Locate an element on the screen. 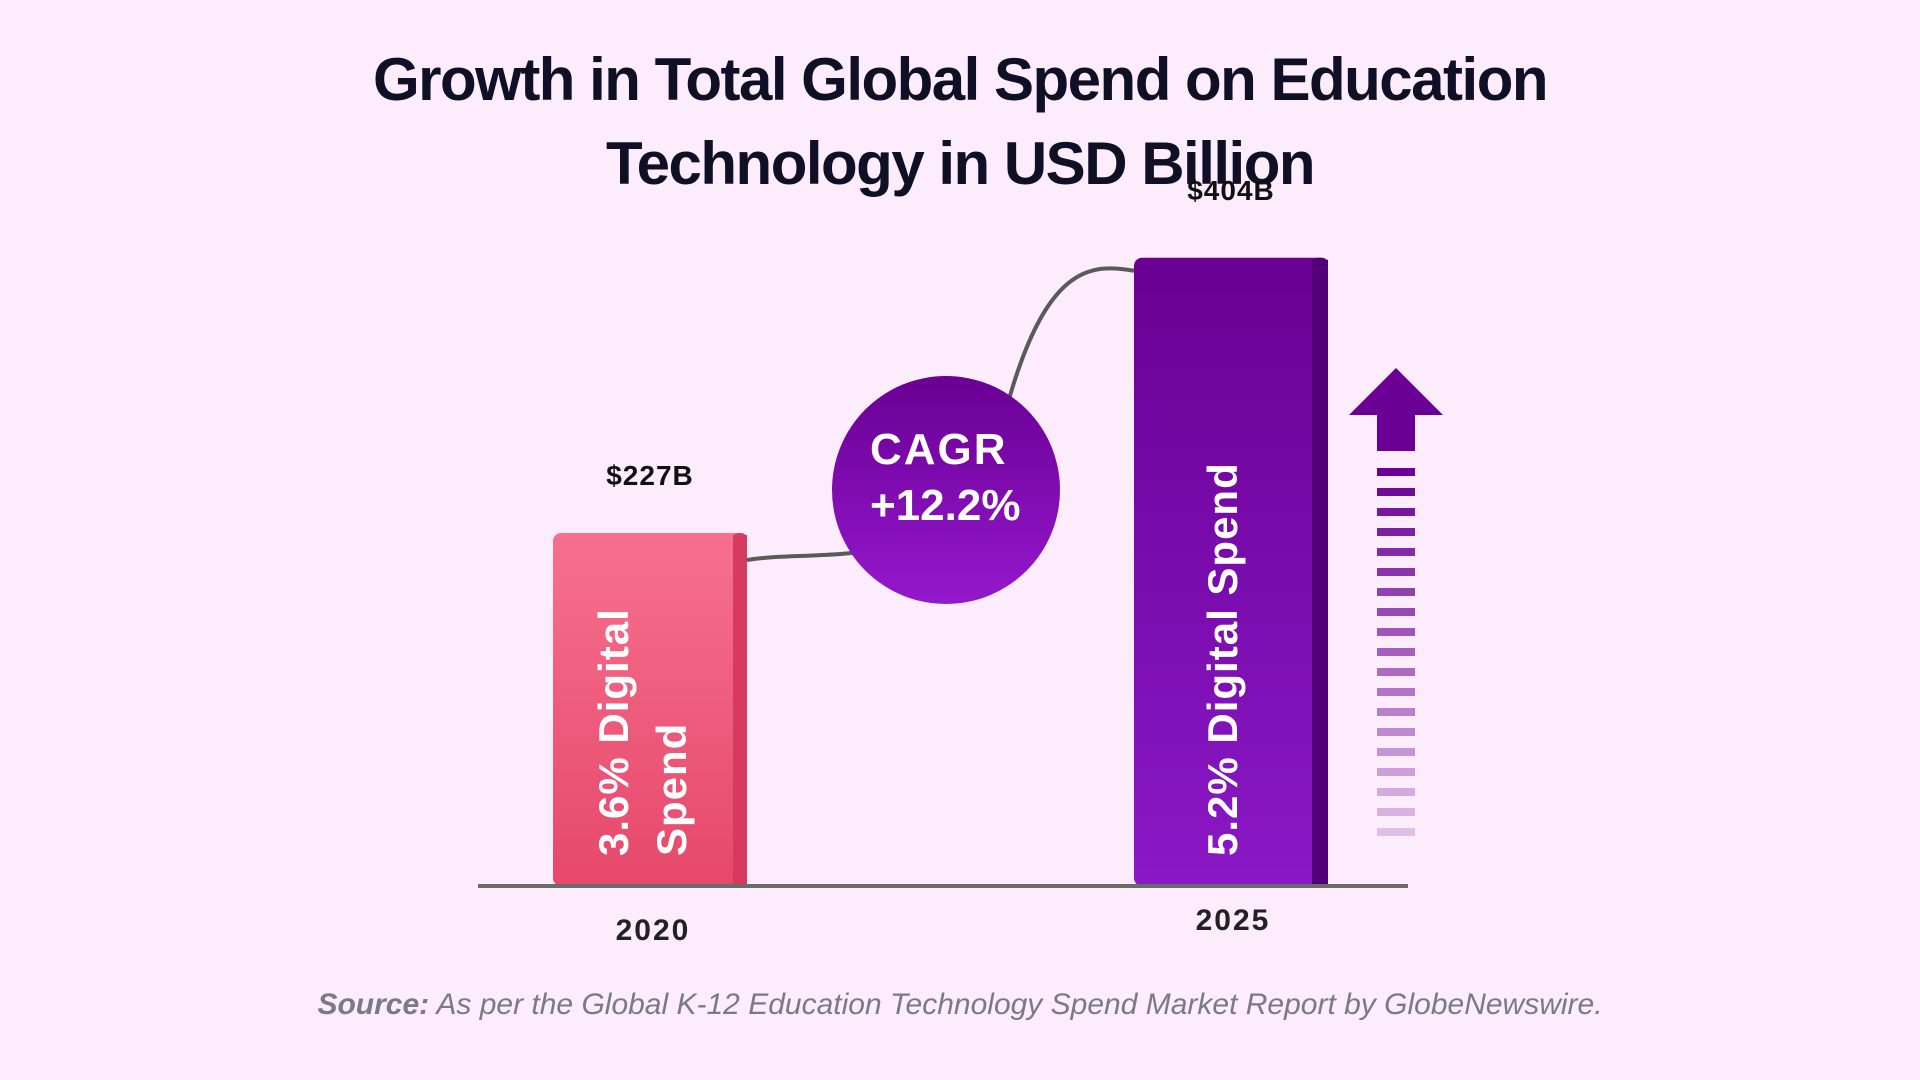 Image resolution: width=1920 pixels, height=1080 pixels. bar-2020 is located at coordinates (650, 709).